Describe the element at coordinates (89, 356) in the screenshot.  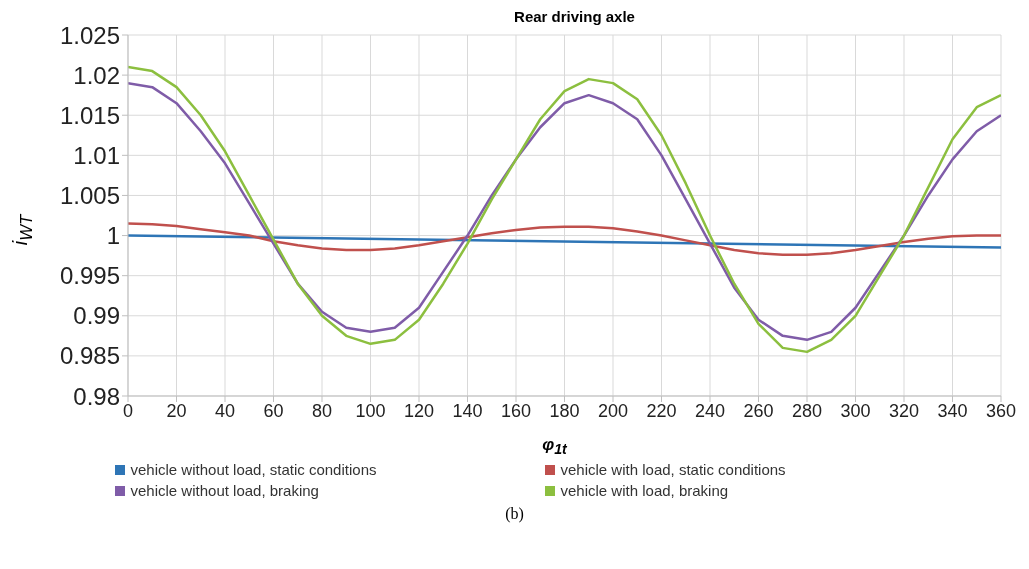
I see `y-tick-label: 0.985` at that location.